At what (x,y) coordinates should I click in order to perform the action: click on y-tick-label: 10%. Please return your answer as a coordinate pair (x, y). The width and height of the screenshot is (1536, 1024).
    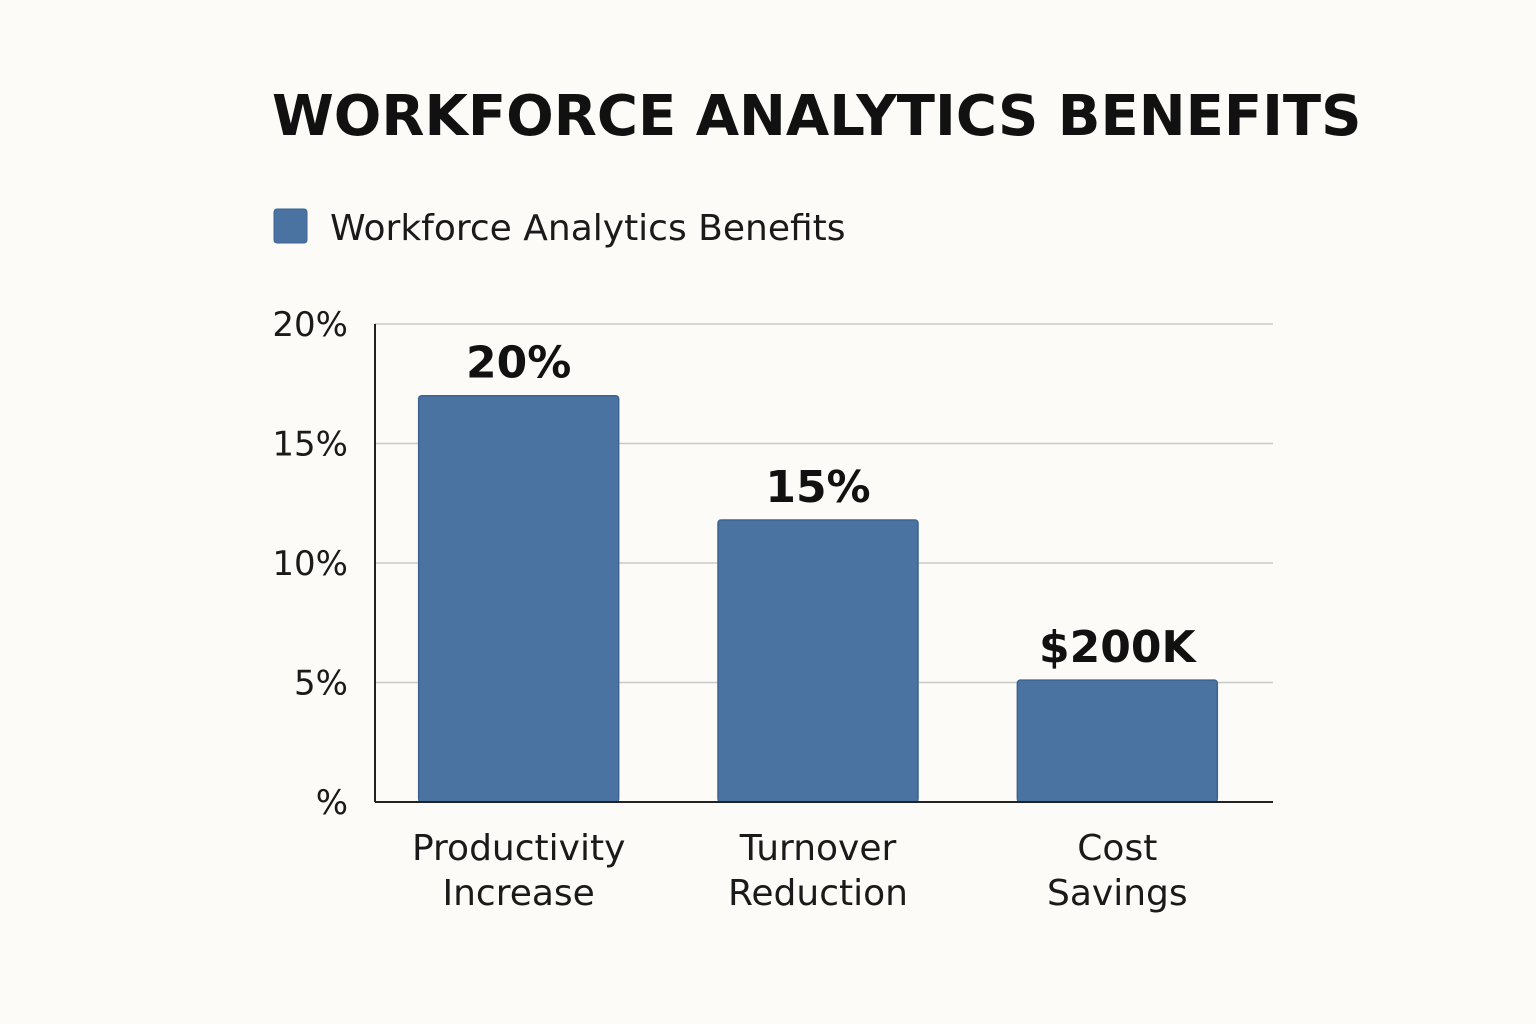
    Looking at the image, I should click on (310, 564).